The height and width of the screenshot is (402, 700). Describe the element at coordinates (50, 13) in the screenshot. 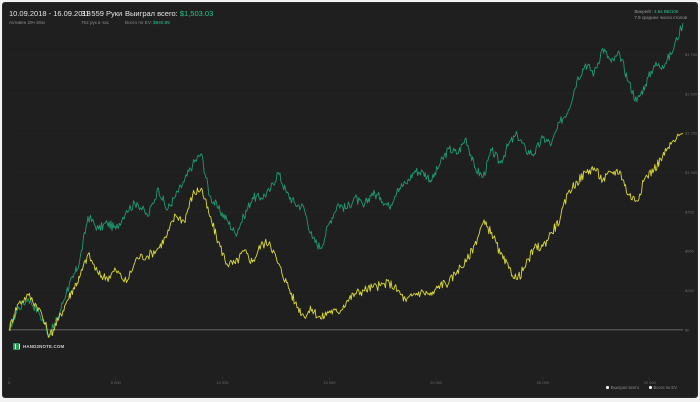

I see `date-range: 10.09.2018 - 16.09.2018` at that location.